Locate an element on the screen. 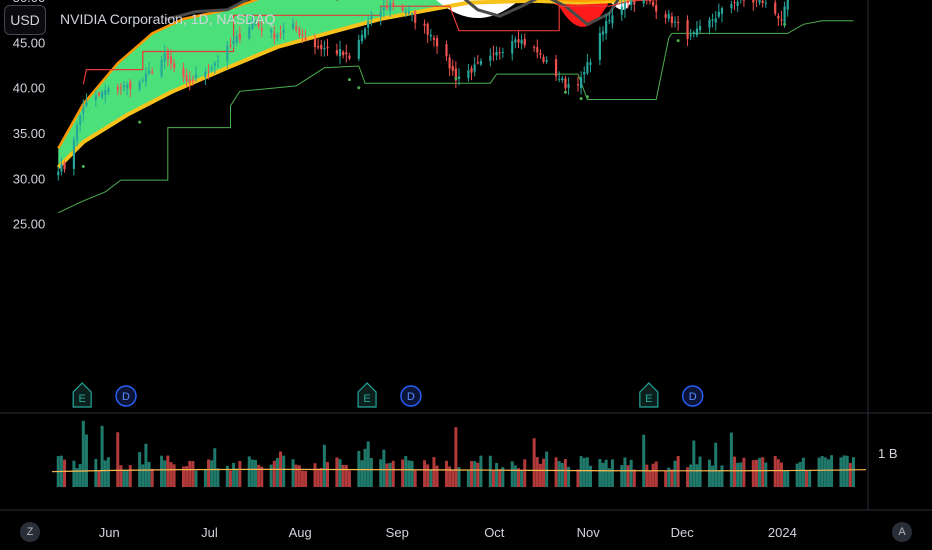 Image resolution: width=932 pixels, height=550 pixels. auto-scale-left-button: Z is located at coordinates (30, 532).